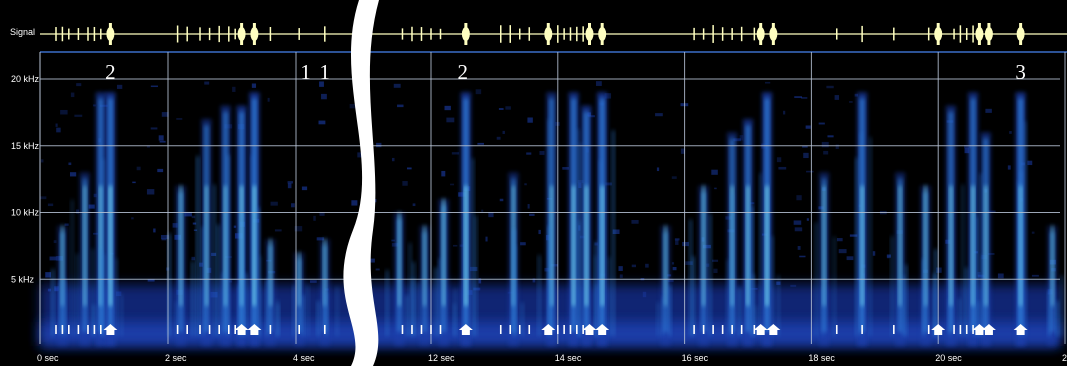 The width and height of the screenshot is (1067, 366). Describe the element at coordinates (1064, 358) in the screenshot. I see `x-tick-label: 22` at that location.